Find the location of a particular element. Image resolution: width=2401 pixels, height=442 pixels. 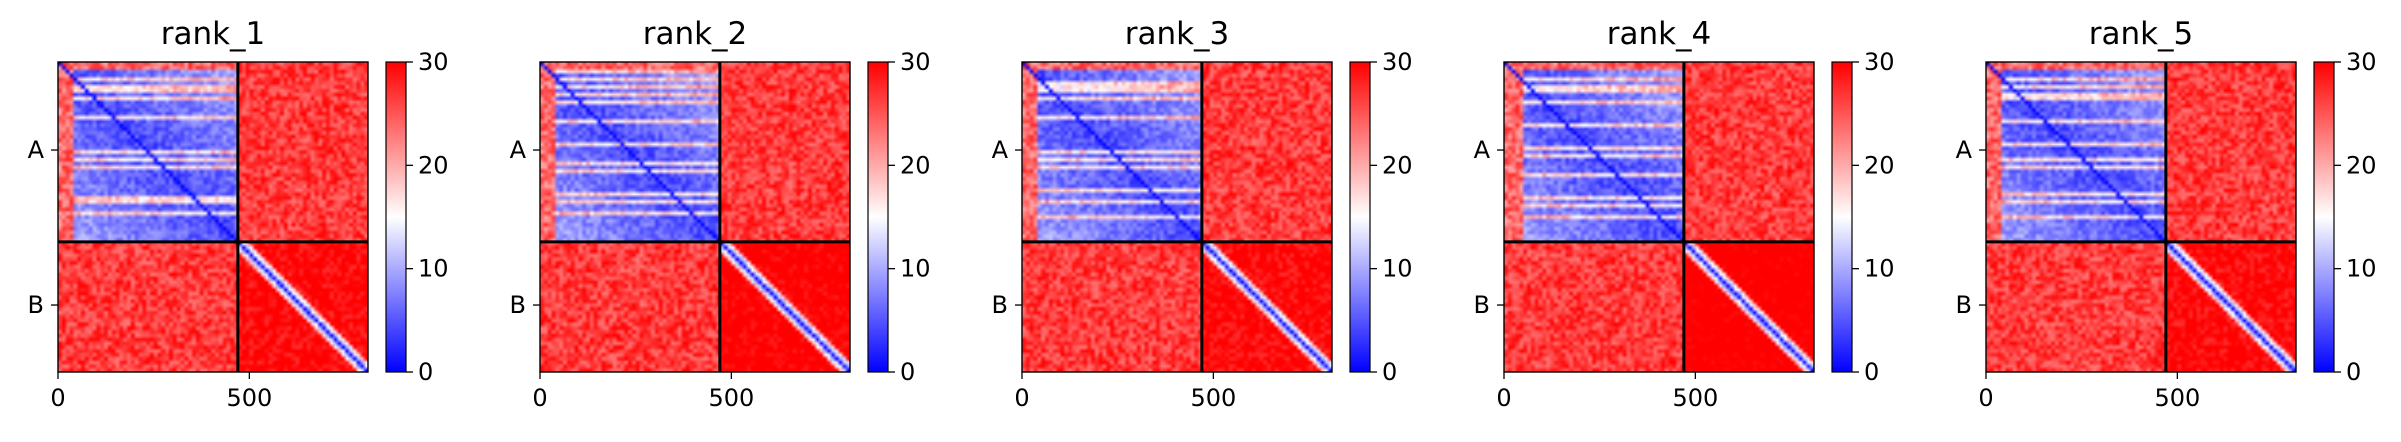

panel-title: rank_5 is located at coordinates (2141, 34).